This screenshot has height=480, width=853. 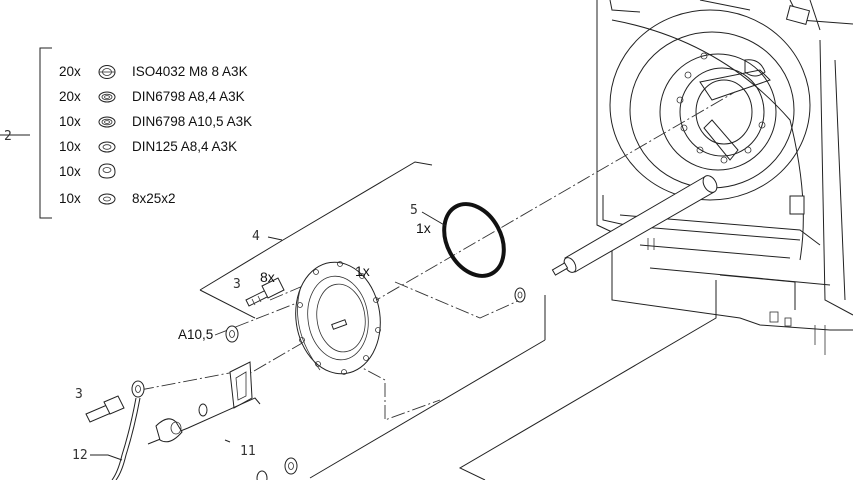 What do you see at coordinates (70, 121) in the screenshot?
I see `legend-qty-3: 10x` at bounding box center [70, 121].